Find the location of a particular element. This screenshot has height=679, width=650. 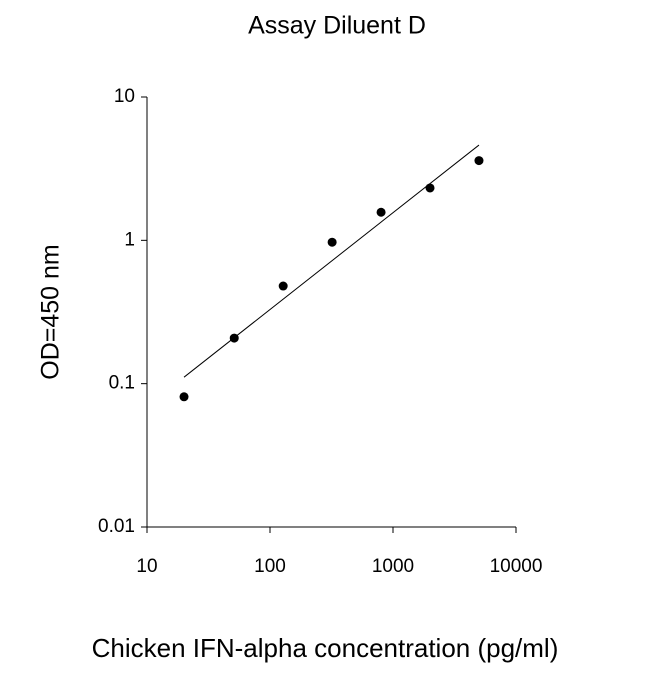

x-tick-label: 100 is located at coordinates (270, 566).